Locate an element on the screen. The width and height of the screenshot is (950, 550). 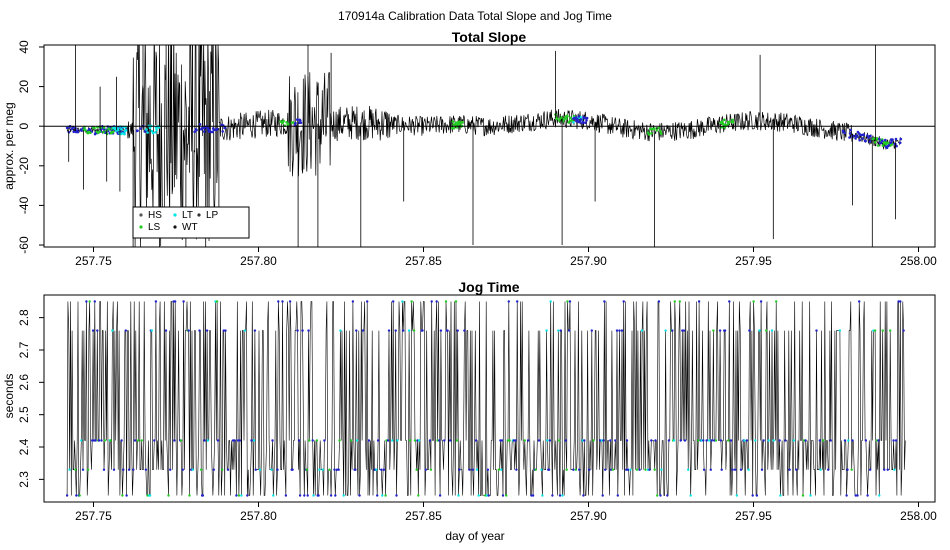
total-slope-xtick-label: 257.95 is located at coordinates (753, 261).